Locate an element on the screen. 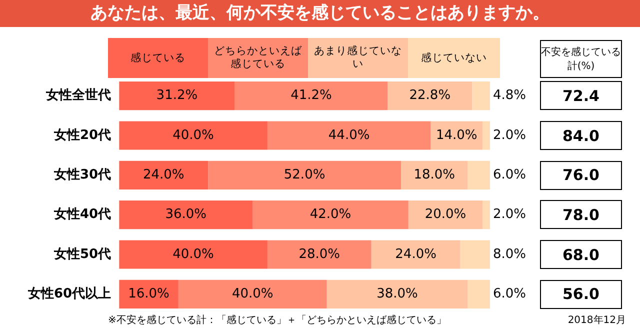 This screenshot has height=336, width=640. data-label: 14.0% is located at coordinates (457, 135).